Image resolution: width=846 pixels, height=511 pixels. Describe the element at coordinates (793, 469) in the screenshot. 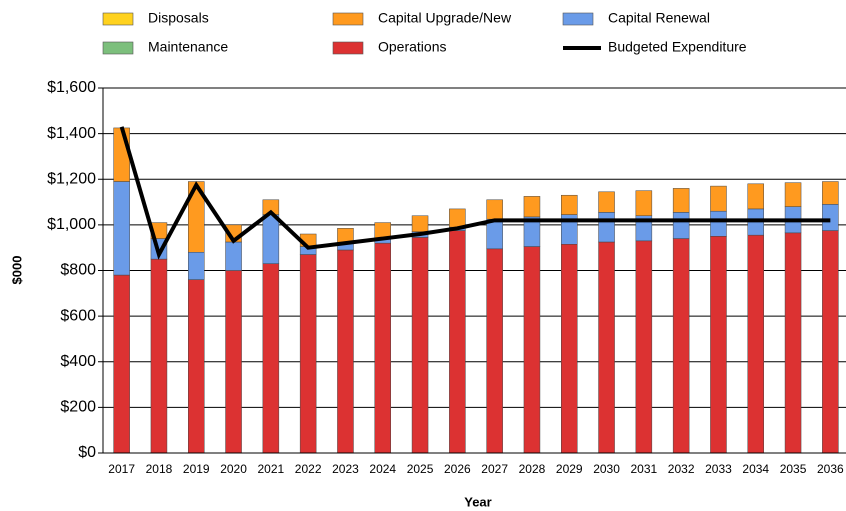

I see `x-tick-label: 2035` at that location.